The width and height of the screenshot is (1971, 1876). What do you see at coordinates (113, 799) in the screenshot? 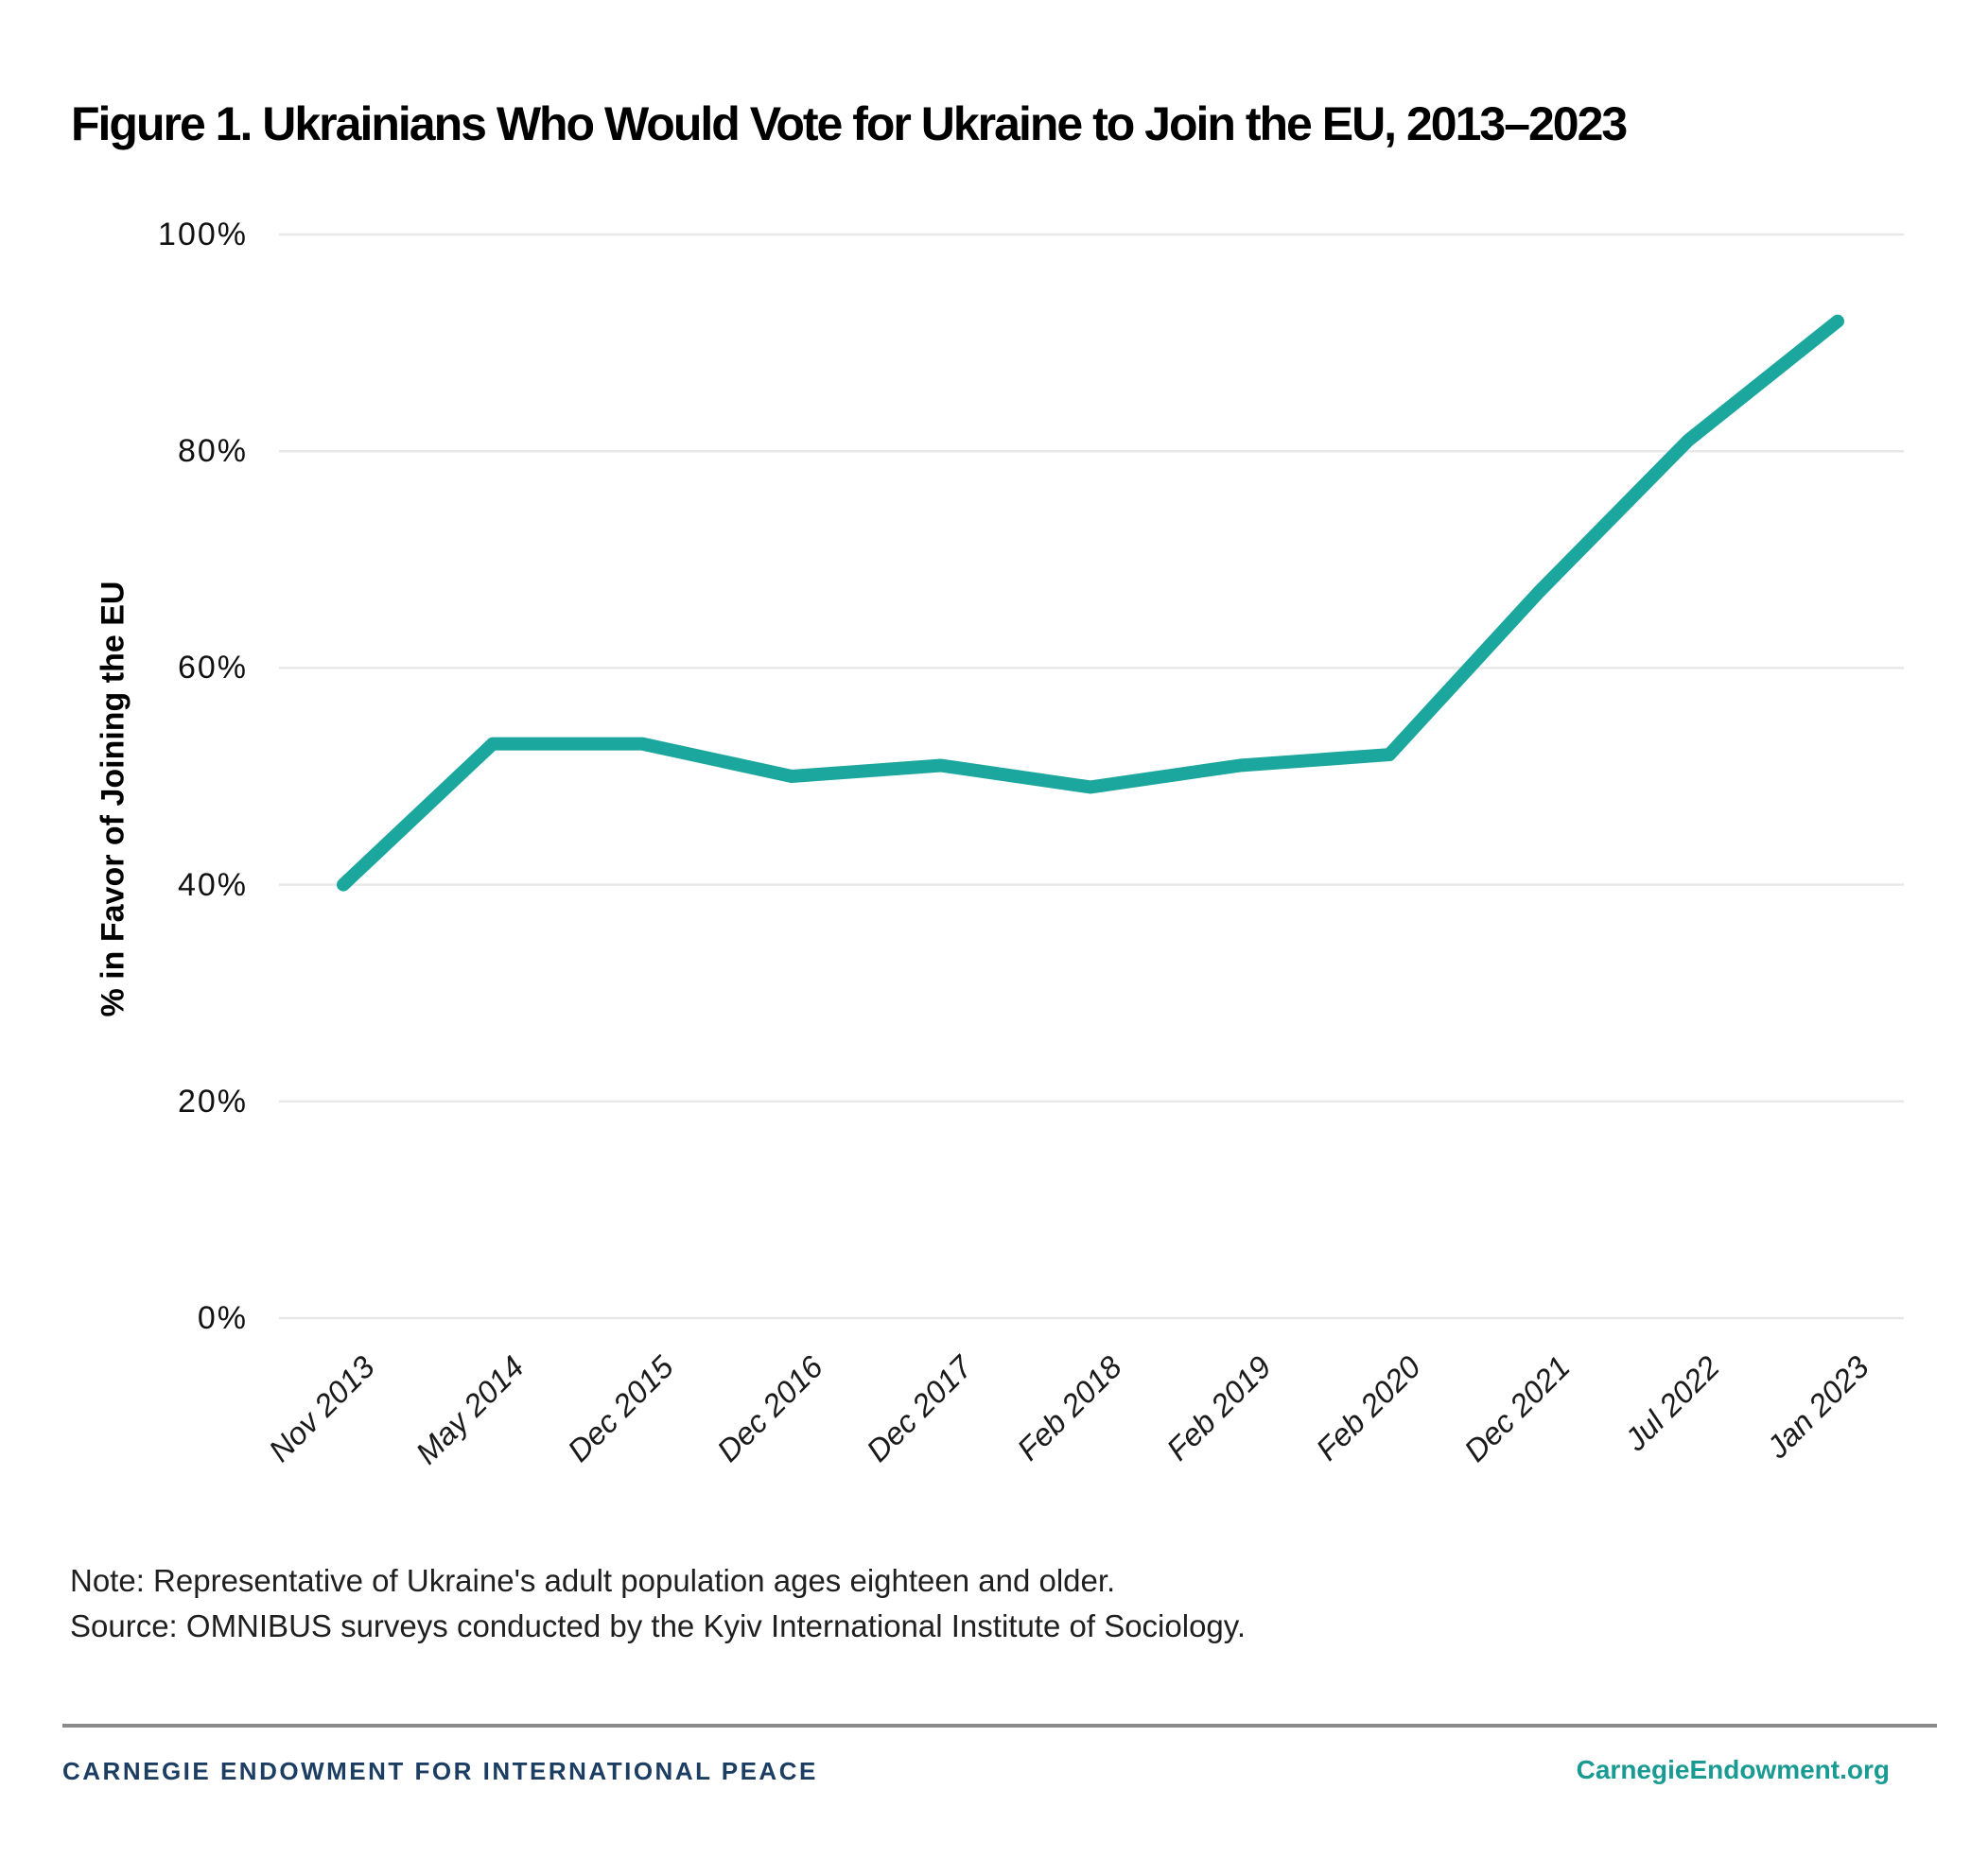
I see `y-axis-title: % in Favor of Joining the EU` at bounding box center [113, 799].